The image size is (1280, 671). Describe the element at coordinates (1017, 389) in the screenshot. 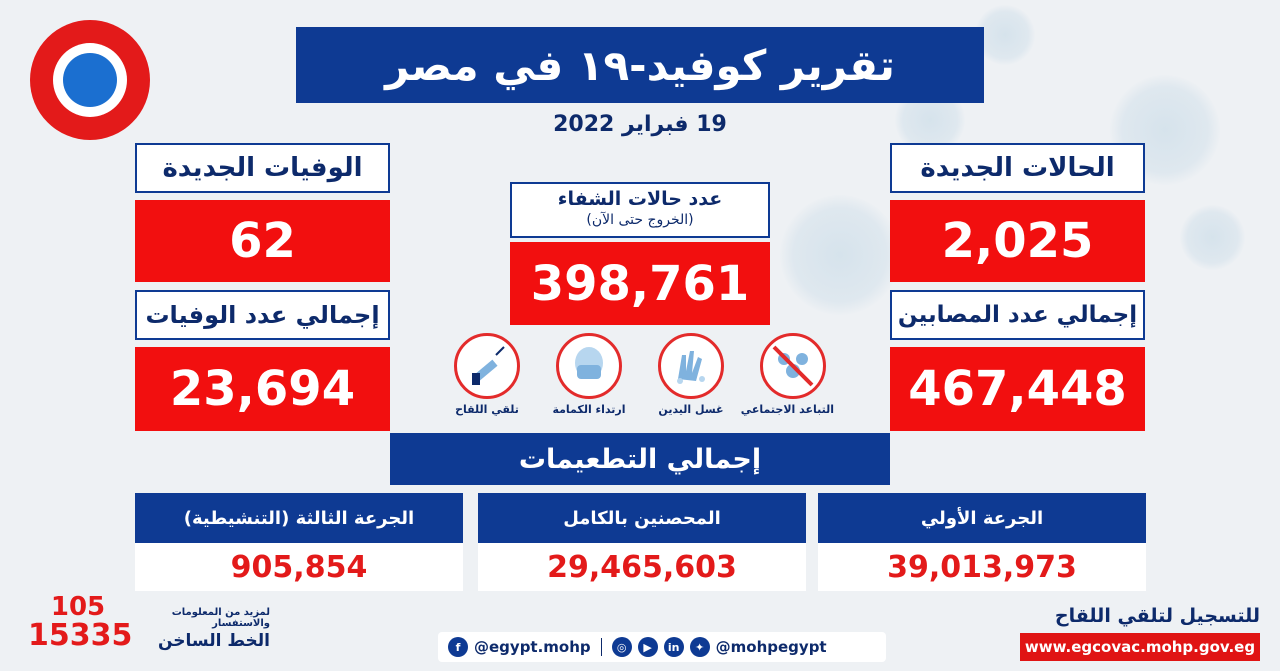

I see `total-cases-value: 467,448` at that location.